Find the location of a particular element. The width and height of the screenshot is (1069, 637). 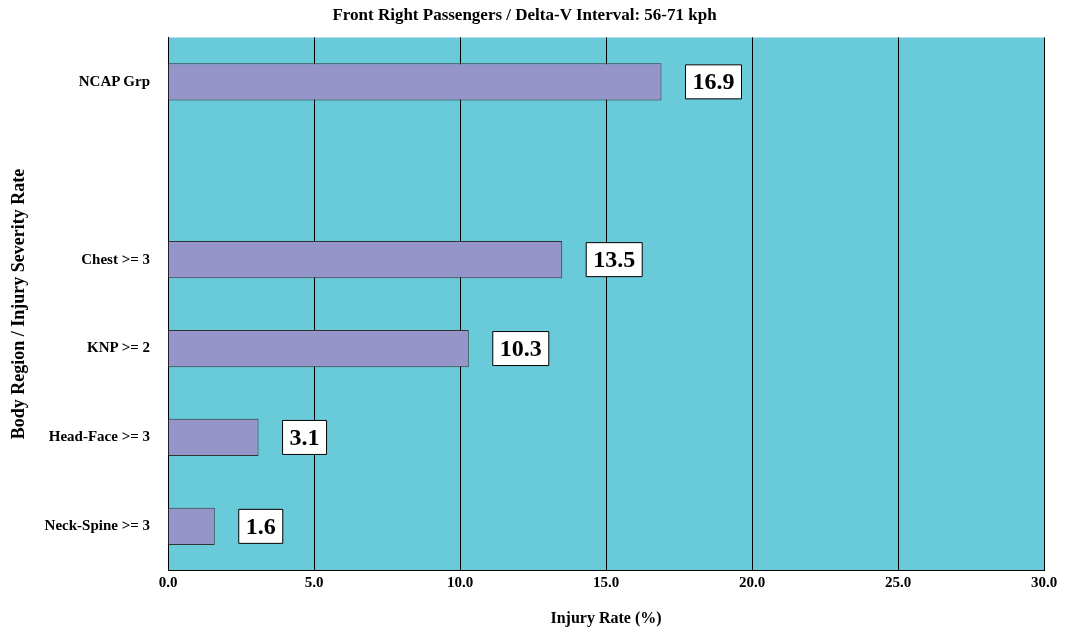

y-tick-label: Chest >= 3 is located at coordinates (116, 258).